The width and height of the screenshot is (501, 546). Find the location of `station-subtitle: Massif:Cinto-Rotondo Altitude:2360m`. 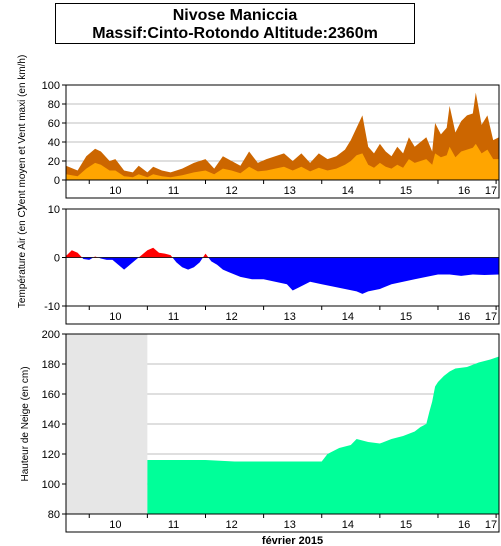

station-subtitle: Massif:Cinto-Rotondo Altitude:2360m is located at coordinates (235, 33).